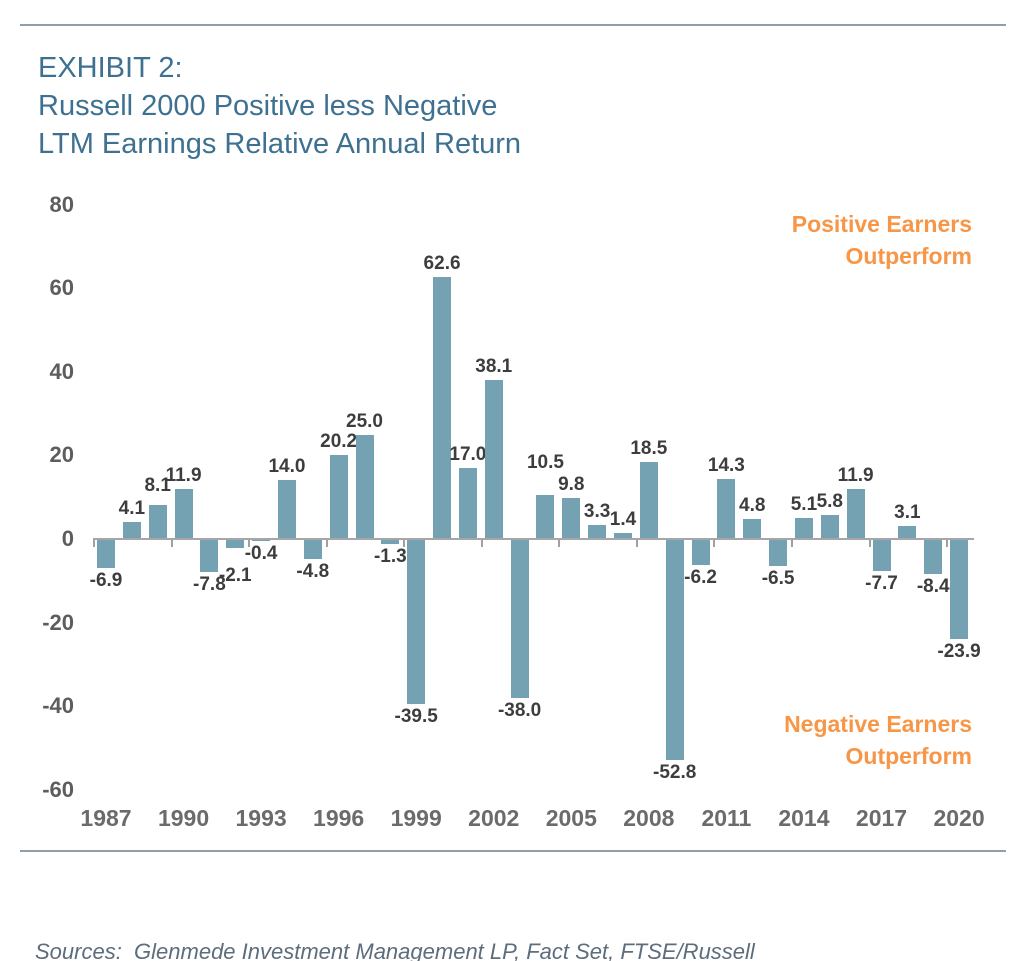  Describe the element at coordinates (183, 514) in the screenshot. I see `bar-1990` at that location.